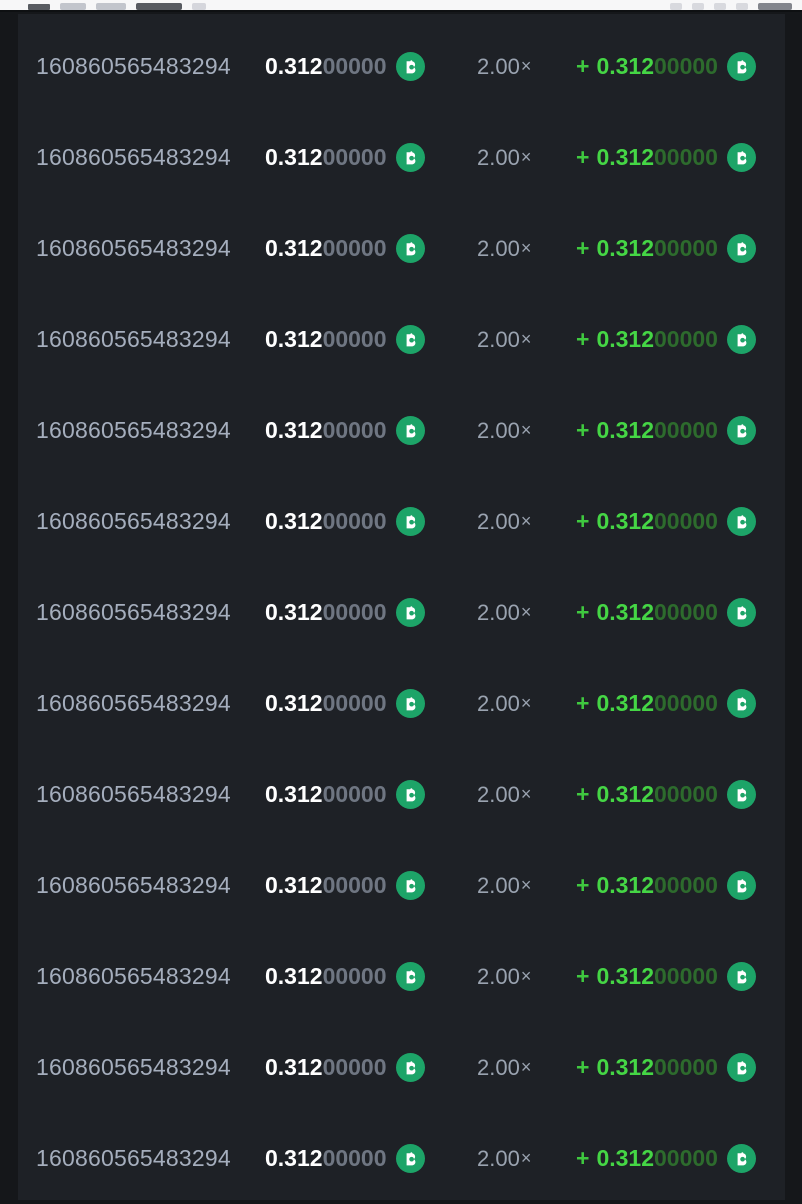 The height and width of the screenshot is (1204, 802). I want to click on hamburger-menu-icon, so click(39, 7).